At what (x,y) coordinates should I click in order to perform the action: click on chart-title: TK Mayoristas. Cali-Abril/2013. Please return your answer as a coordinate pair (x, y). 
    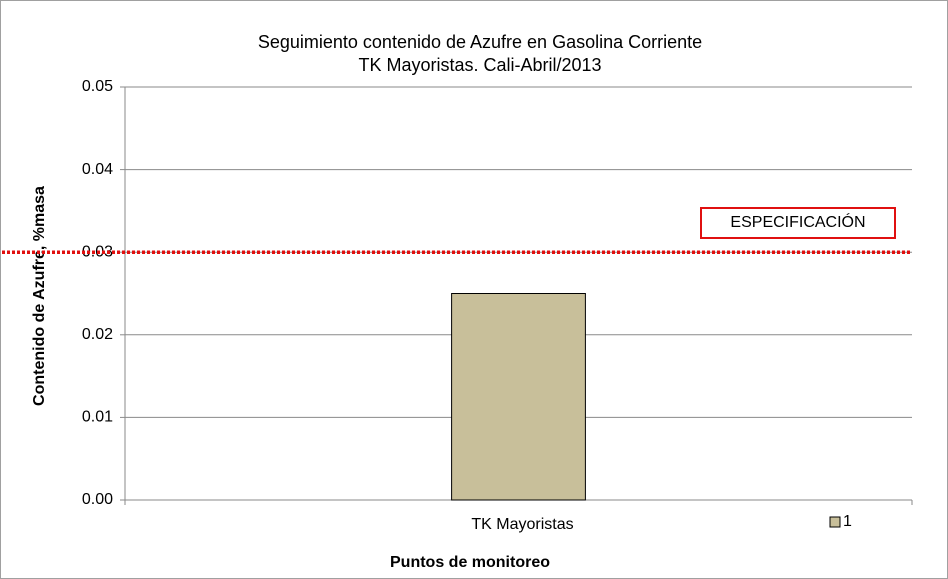
    Looking at the image, I should click on (479, 65).